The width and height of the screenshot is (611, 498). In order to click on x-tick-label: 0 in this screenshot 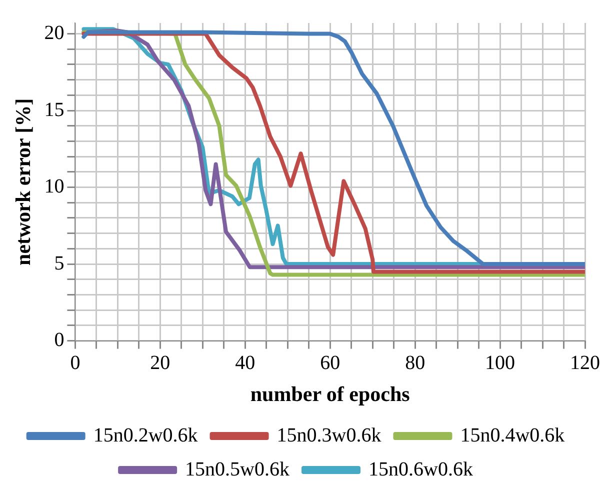, I will do `click(75, 363)`.